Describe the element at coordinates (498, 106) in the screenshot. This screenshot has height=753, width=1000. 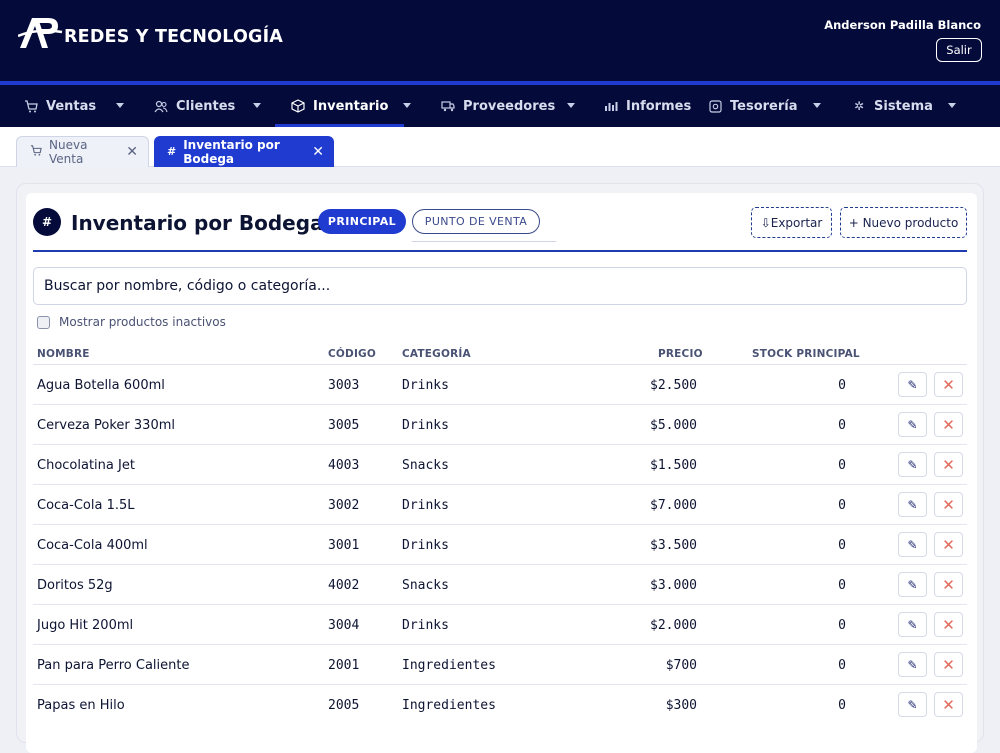
I see `nav-item-proveedores: Proveedores` at that location.